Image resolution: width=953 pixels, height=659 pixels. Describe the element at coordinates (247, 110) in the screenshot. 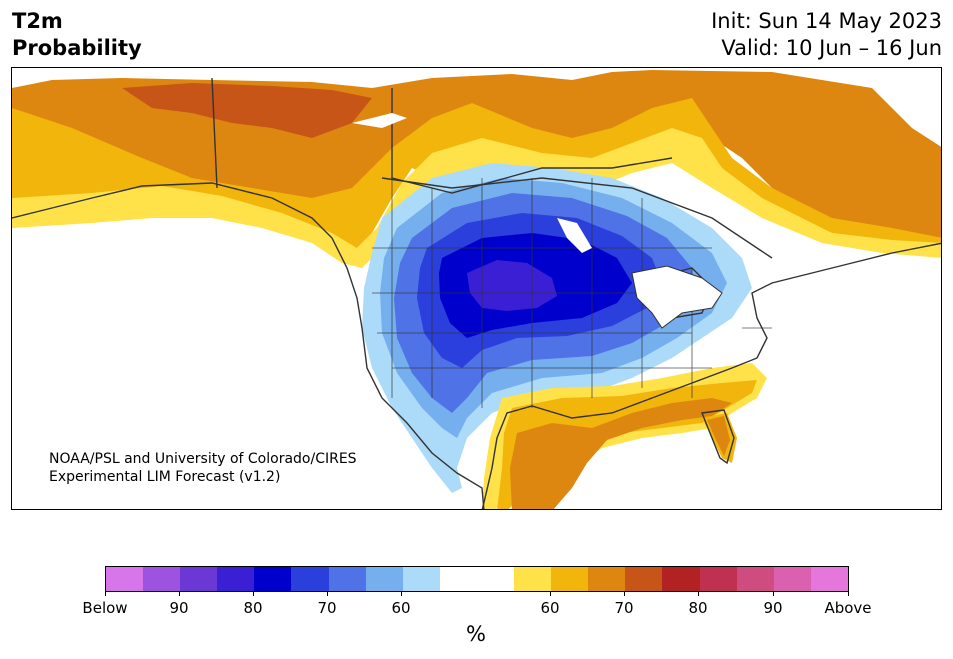

I see `north-dark-orange` at that location.